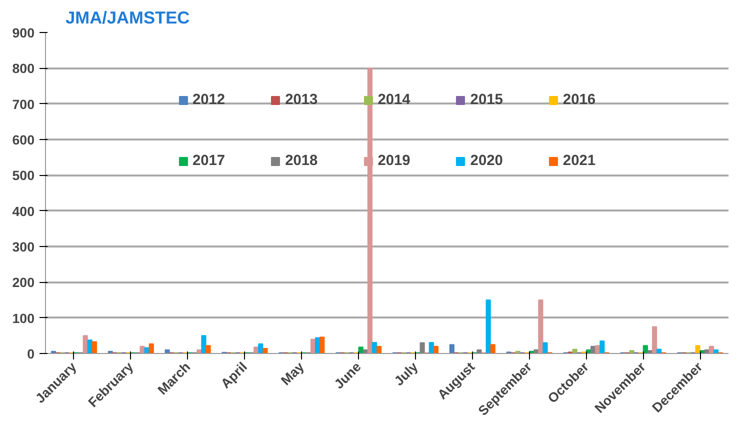  What do you see at coordinates (209, 161) in the screenshot?
I see `legend-label: 2017` at bounding box center [209, 161].